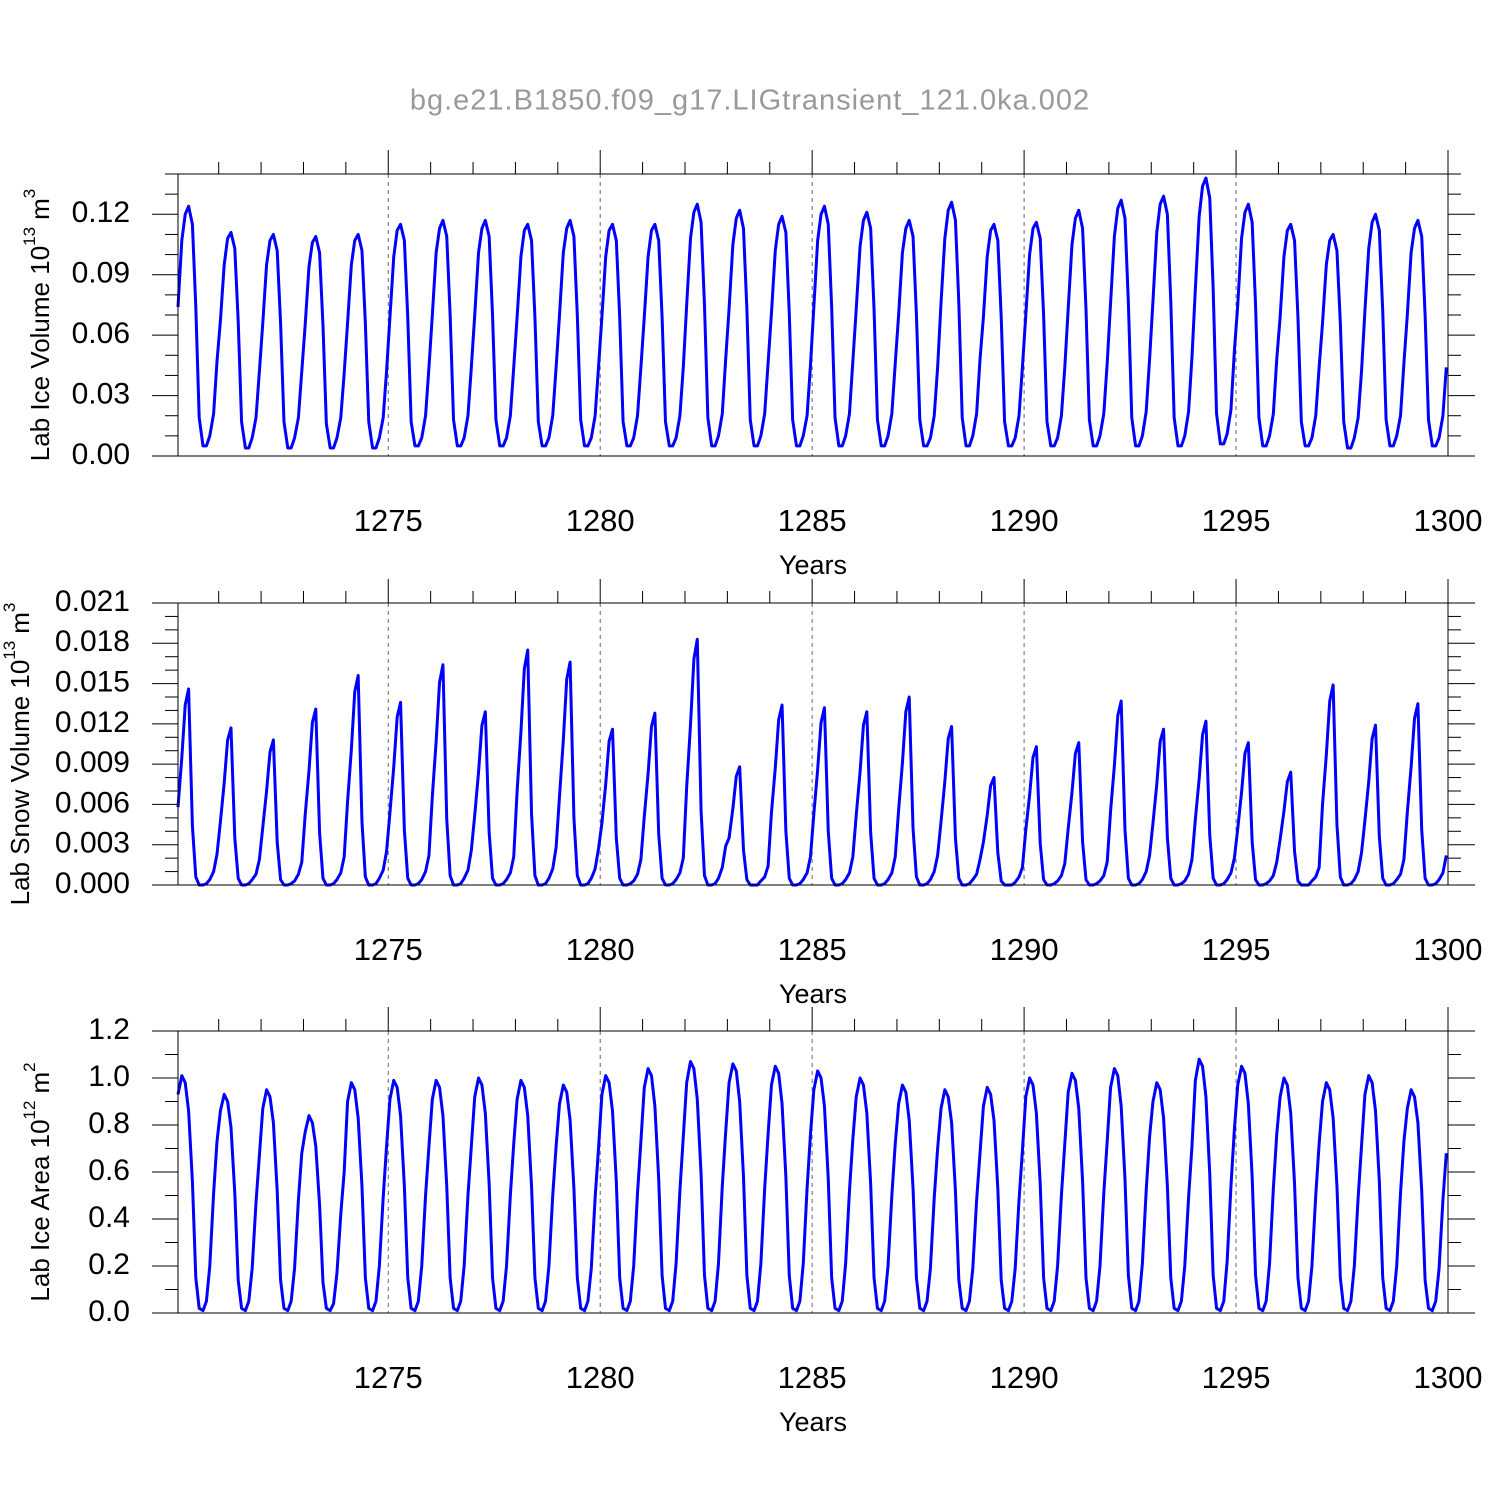 The width and height of the screenshot is (1500, 1500). What do you see at coordinates (20, 783) in the screenshot?
I see `y-axis-title-text: Lab Snow Volume 10` at bounding box center [20, 783].